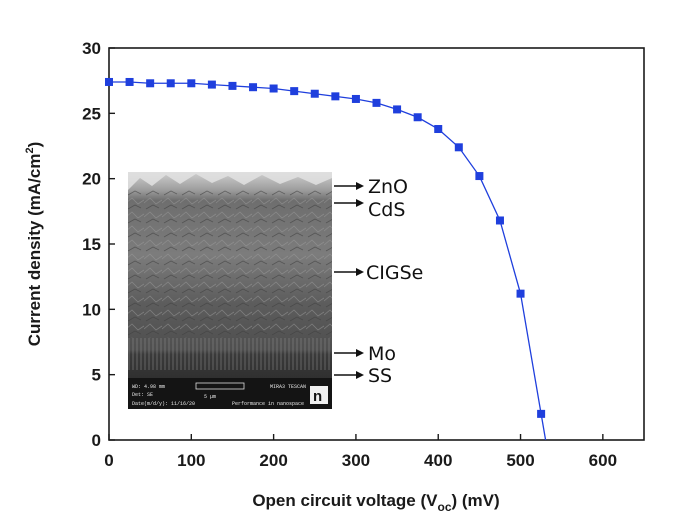 This screenshot has width=696, height=532. I want to click on x-axis-title-main: Open circuit voltage (V, so click(345, 500).